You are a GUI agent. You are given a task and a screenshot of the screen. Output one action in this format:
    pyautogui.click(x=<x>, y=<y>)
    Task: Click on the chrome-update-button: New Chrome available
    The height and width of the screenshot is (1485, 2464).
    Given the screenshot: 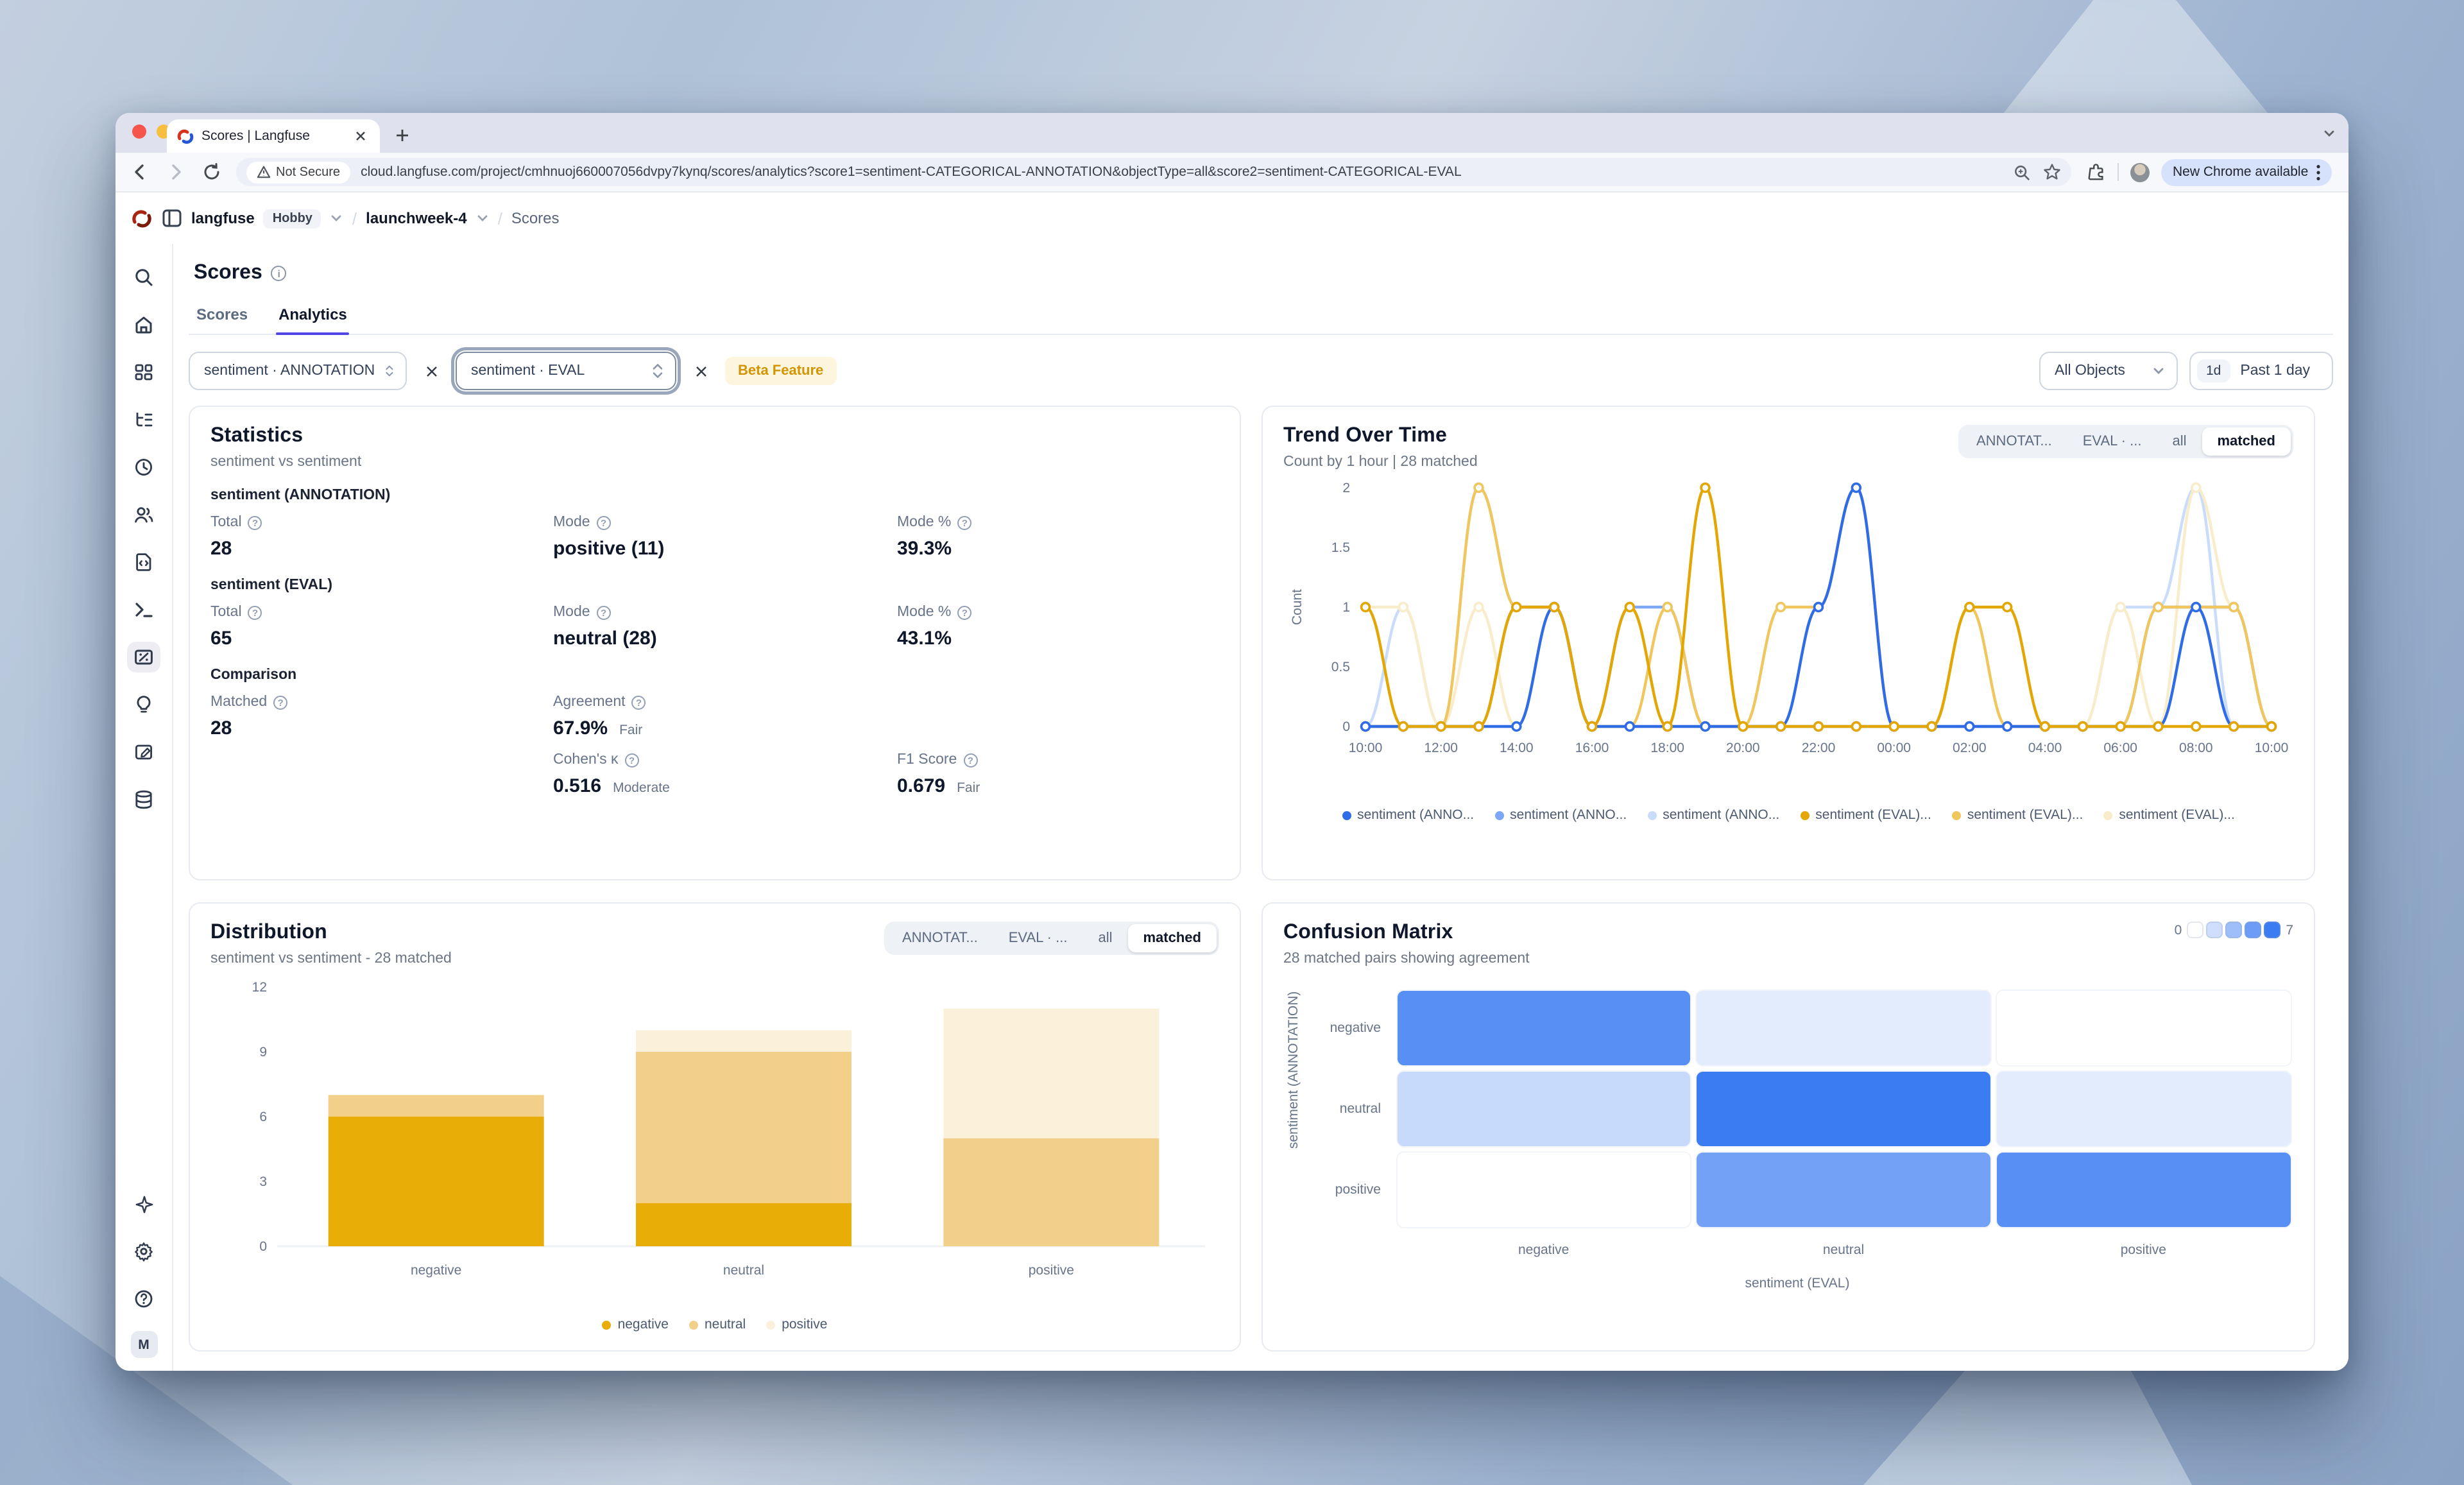 What is the action you would take?
    pyautogui.click(x=2247, y=172)
    